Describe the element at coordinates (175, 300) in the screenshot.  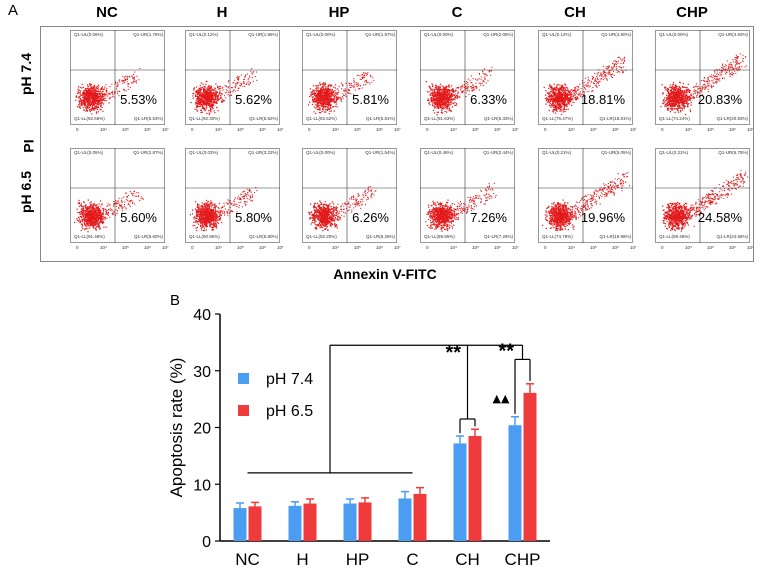
I see `panel-b-letter: B` at that location.